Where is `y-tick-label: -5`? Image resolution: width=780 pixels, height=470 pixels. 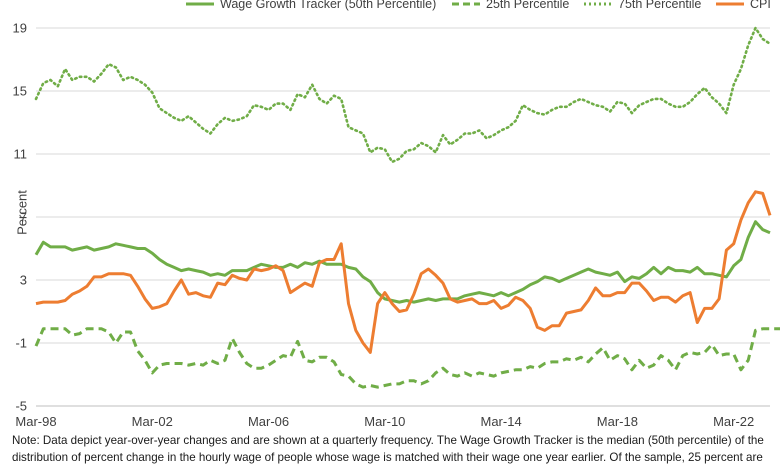
y-tick-label: -5 is located at coordinates (21, 406).